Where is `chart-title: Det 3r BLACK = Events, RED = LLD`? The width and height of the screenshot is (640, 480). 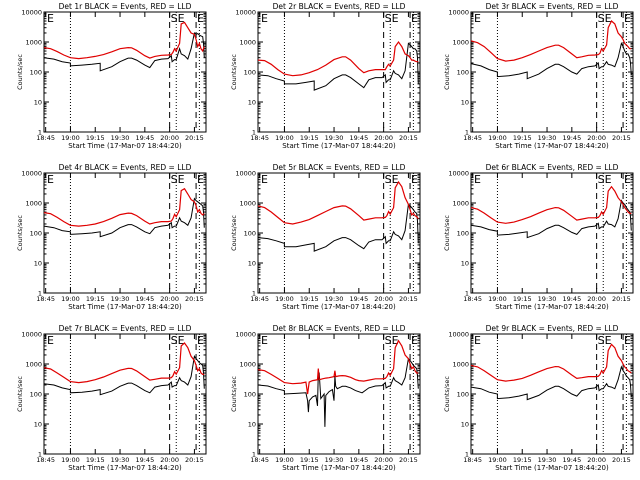
chart-title: Det 3r BLACK = Events, RED = LLD is located at coordinates (552, 6).